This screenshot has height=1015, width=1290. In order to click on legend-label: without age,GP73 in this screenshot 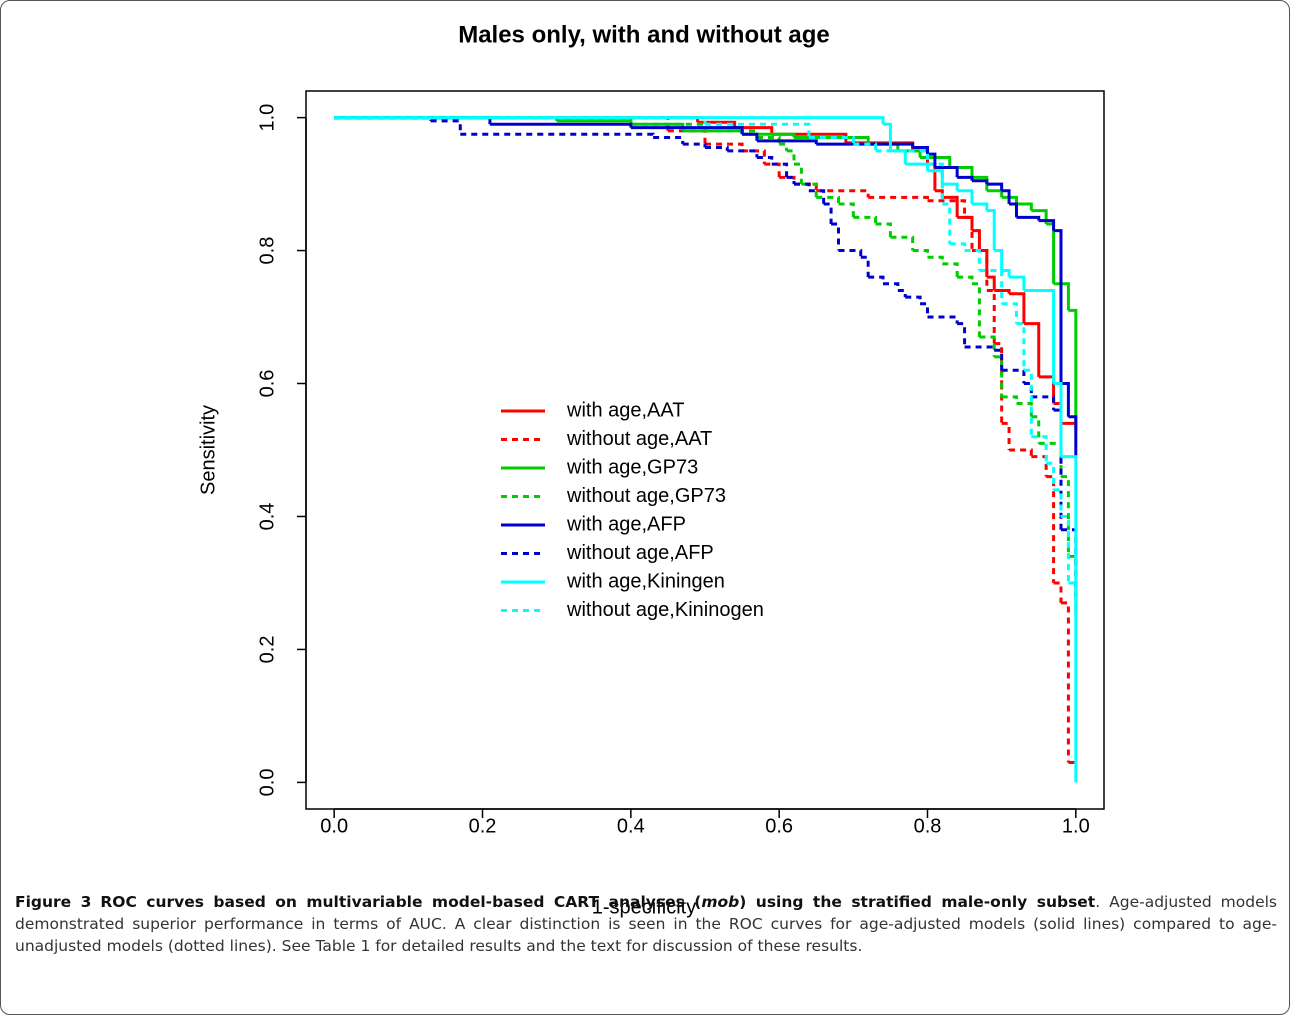, I will do `click(646, 496)`.